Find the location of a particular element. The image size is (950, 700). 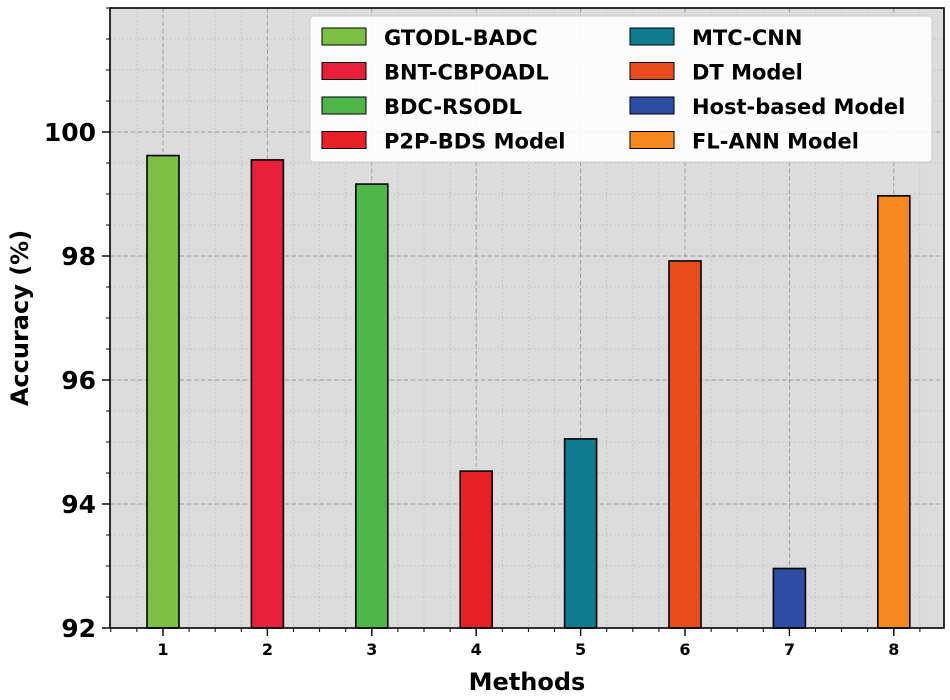

y-axis-label: Accuracy (%) is located at coordinates (20, 318).